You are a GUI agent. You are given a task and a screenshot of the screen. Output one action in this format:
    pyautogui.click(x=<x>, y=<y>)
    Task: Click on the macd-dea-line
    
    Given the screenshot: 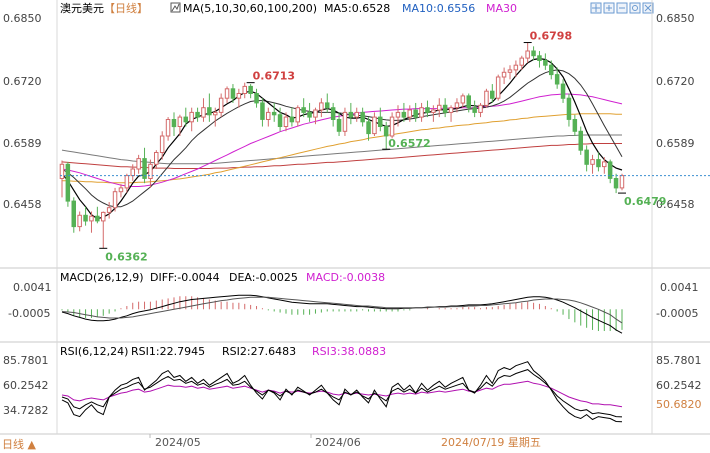 What is the action you would take?
    pyautogui.click(x=342, y=310)
    